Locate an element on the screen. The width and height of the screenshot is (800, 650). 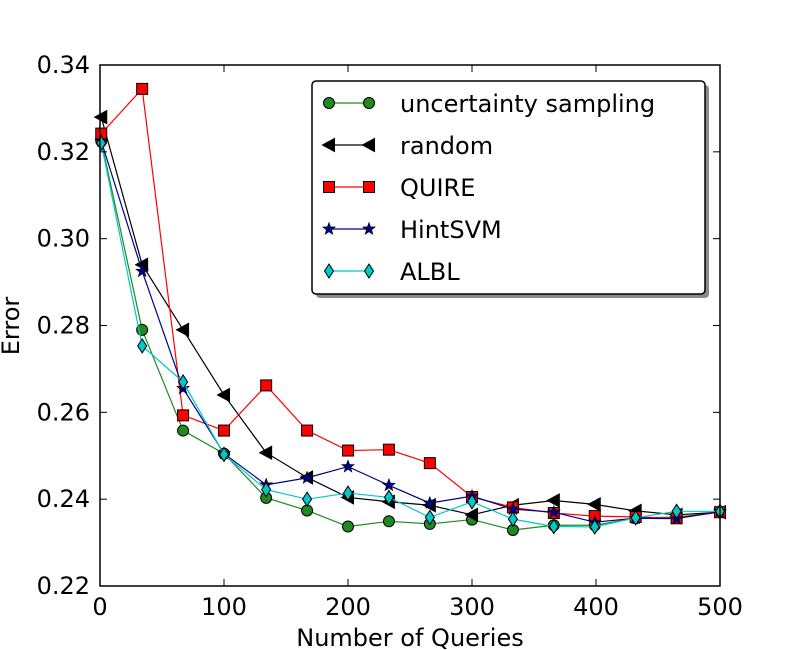
legend-label-albl: ALBL is located at coordinates (430, 272).